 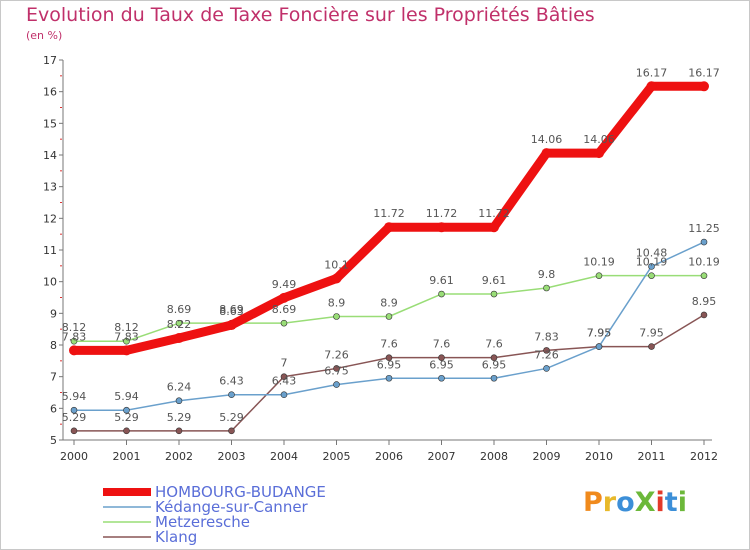 I want to click on y-tick-label: 6, so click(x=53, y=408).